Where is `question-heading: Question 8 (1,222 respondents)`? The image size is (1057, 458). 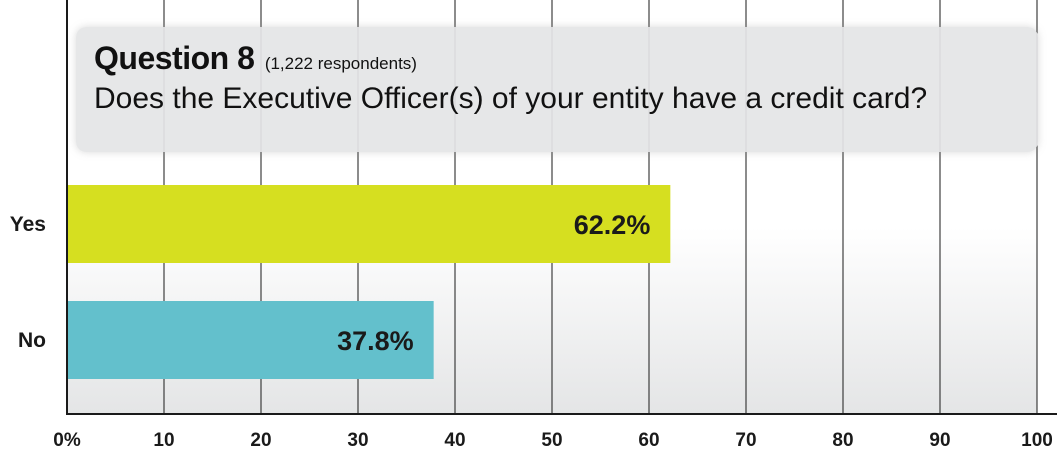
question-heading: Question 8 (1,222 respondents) is located at coordinates (566, 58).